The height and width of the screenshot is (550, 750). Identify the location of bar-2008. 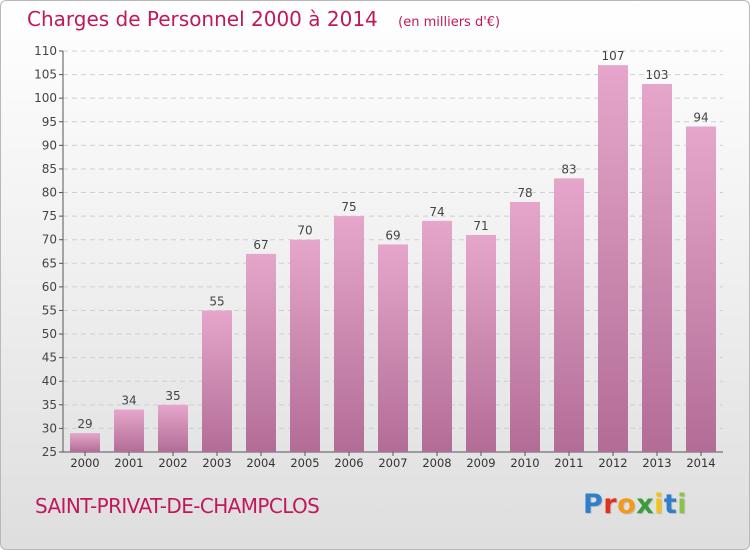
(437, 336).